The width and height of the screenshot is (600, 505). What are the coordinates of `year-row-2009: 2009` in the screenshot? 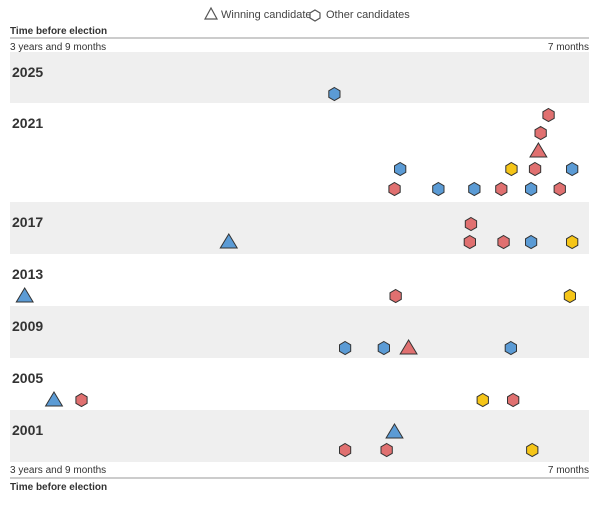 It's located at (299, 332).